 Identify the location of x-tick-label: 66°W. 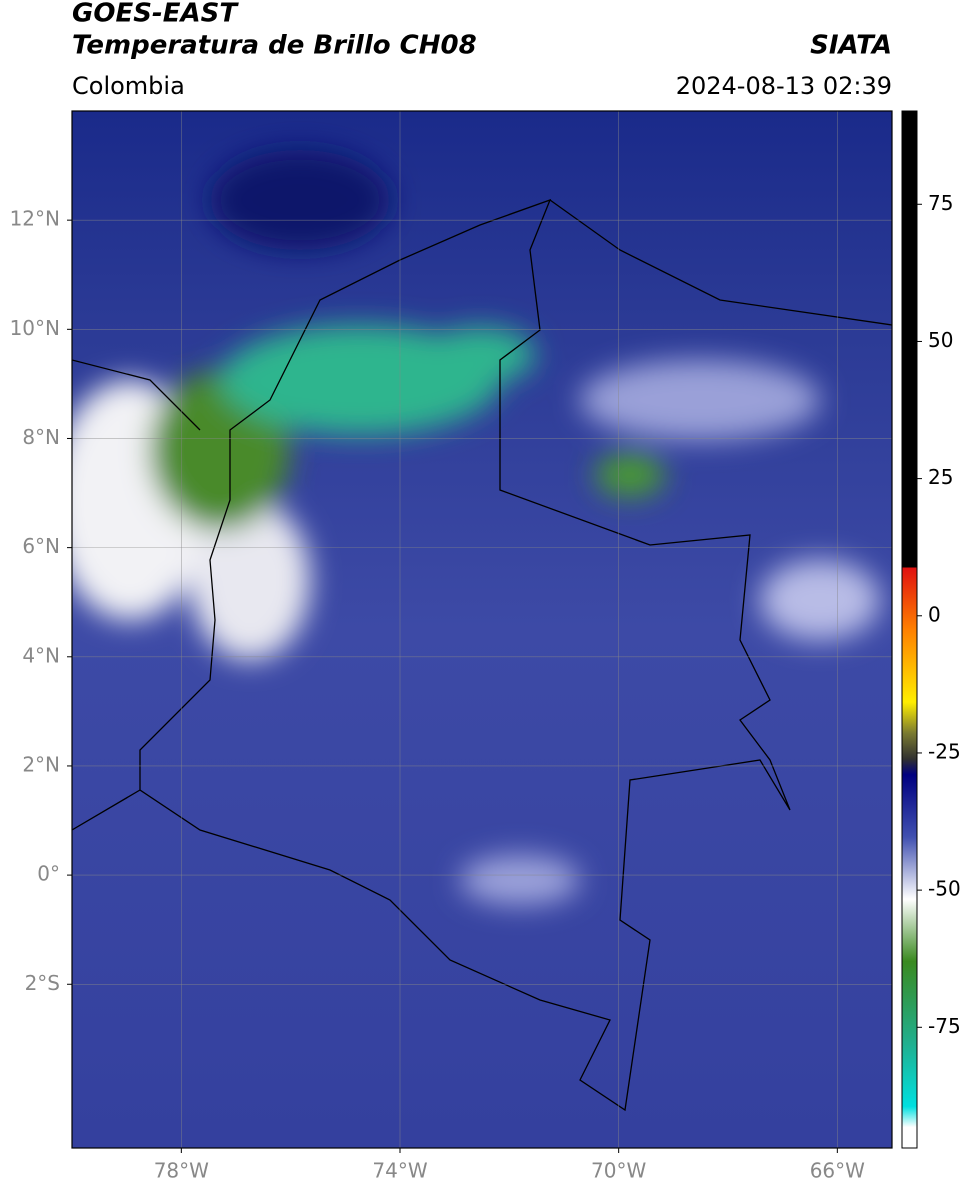
(837, 1171).